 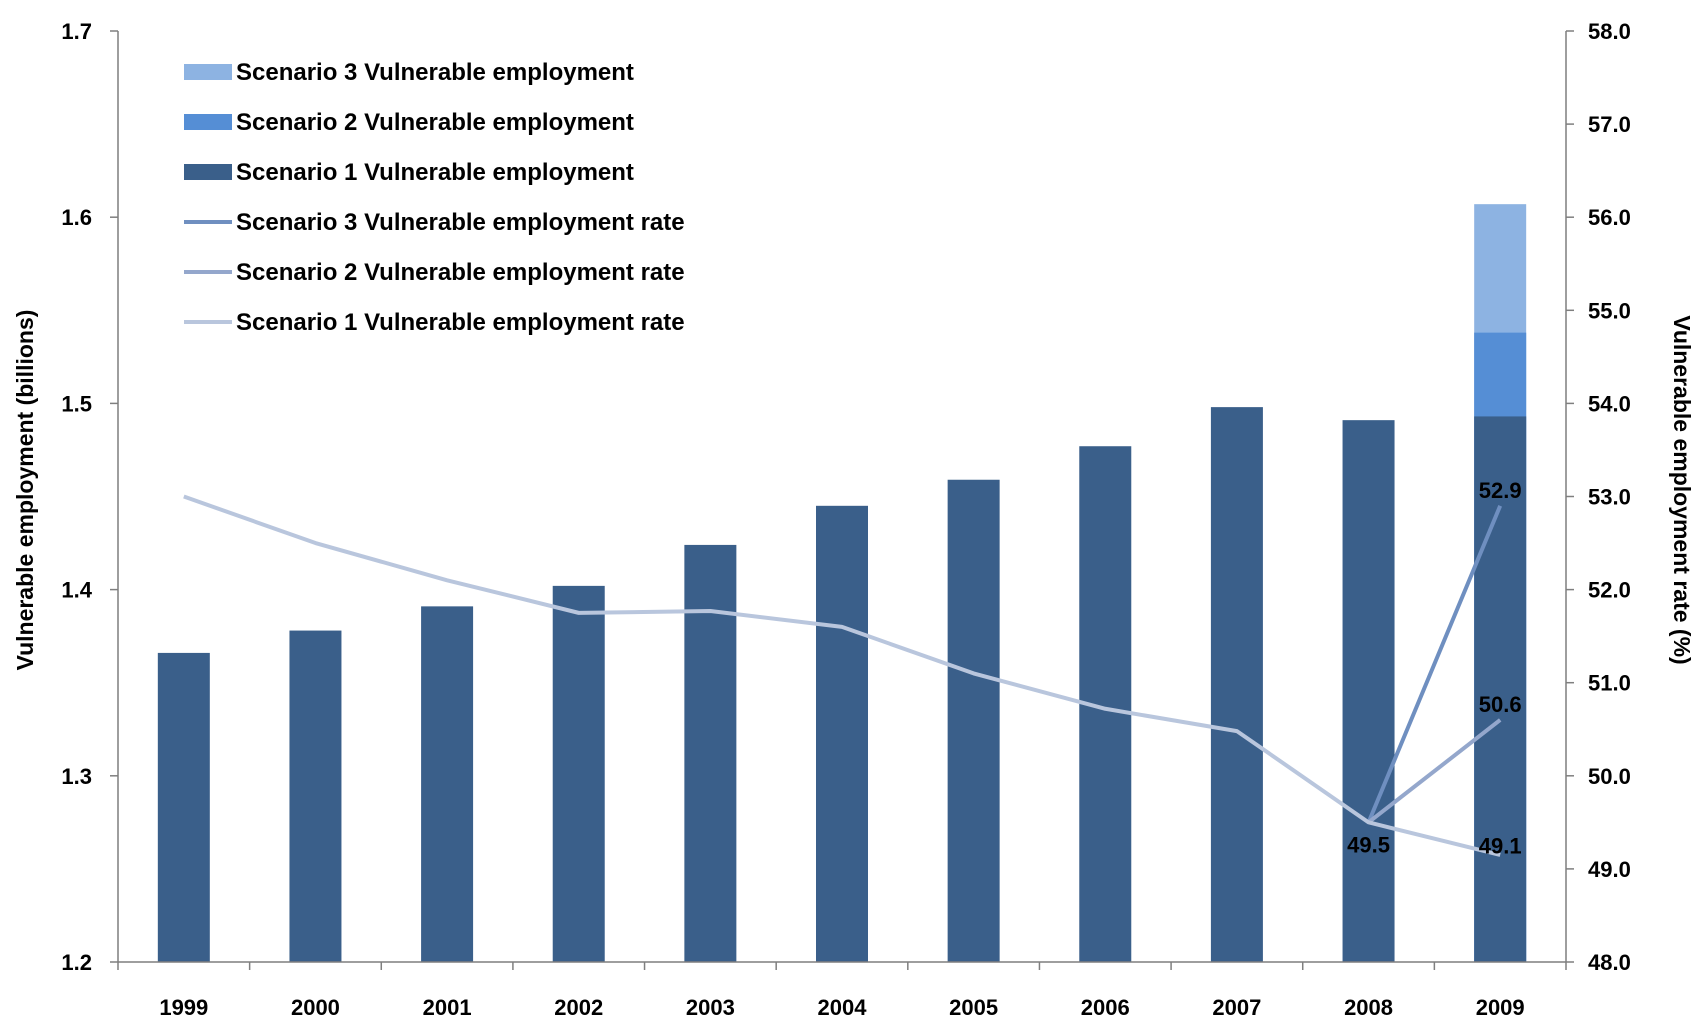 What do you see at coordinates (973, 1007) in the screenshot?
I see `x-tick-label: 2005` at bounding box center [973, 1007].